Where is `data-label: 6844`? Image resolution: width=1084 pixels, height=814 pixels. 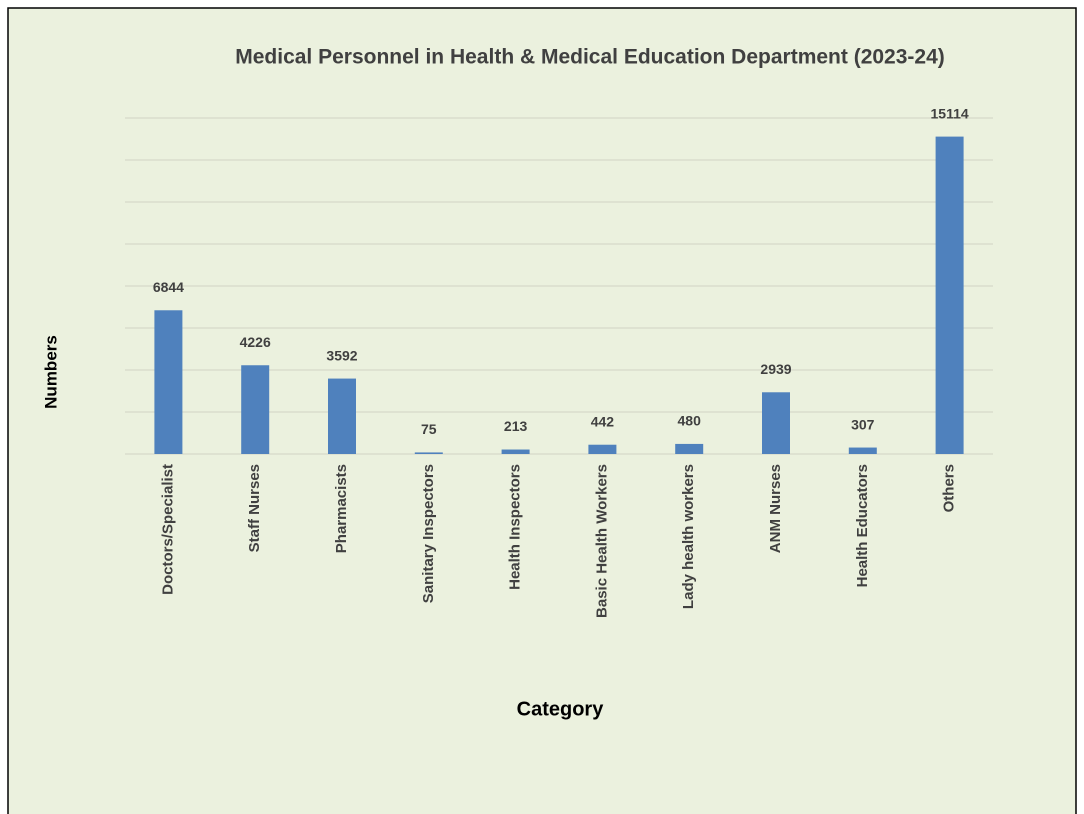 data-label: 6844 is located at coordinates (168, 287).